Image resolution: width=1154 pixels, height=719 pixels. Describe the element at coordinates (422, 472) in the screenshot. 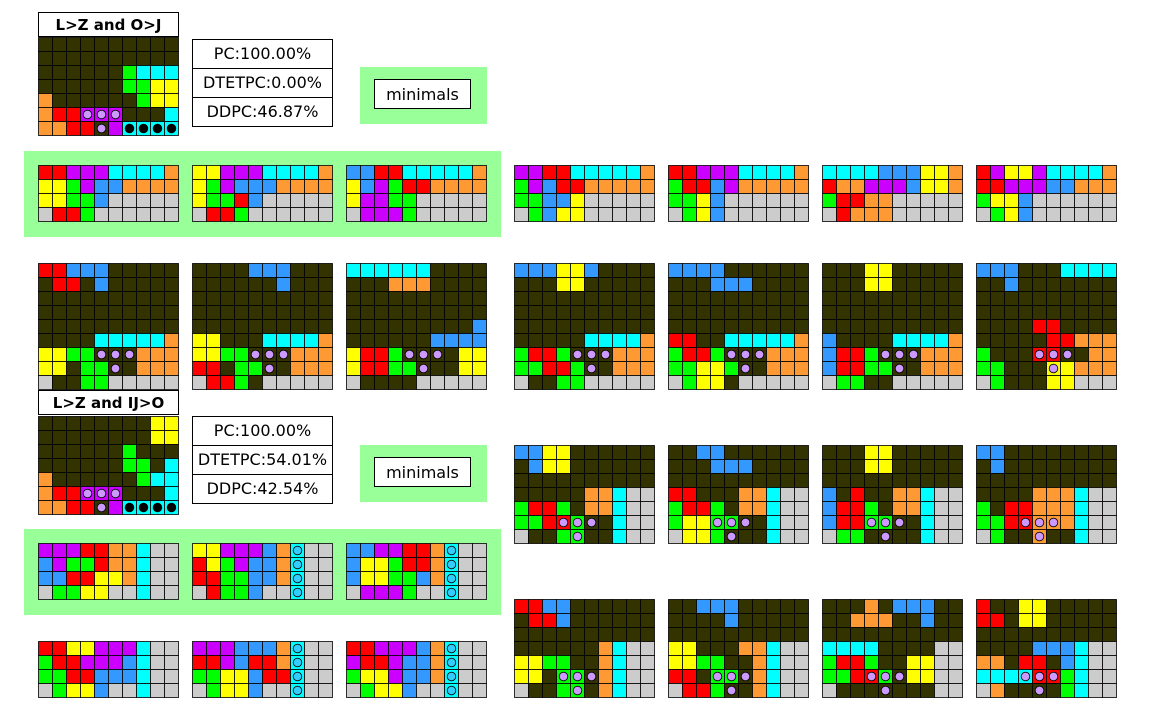

I see `minimals-label: minimals` at that location.